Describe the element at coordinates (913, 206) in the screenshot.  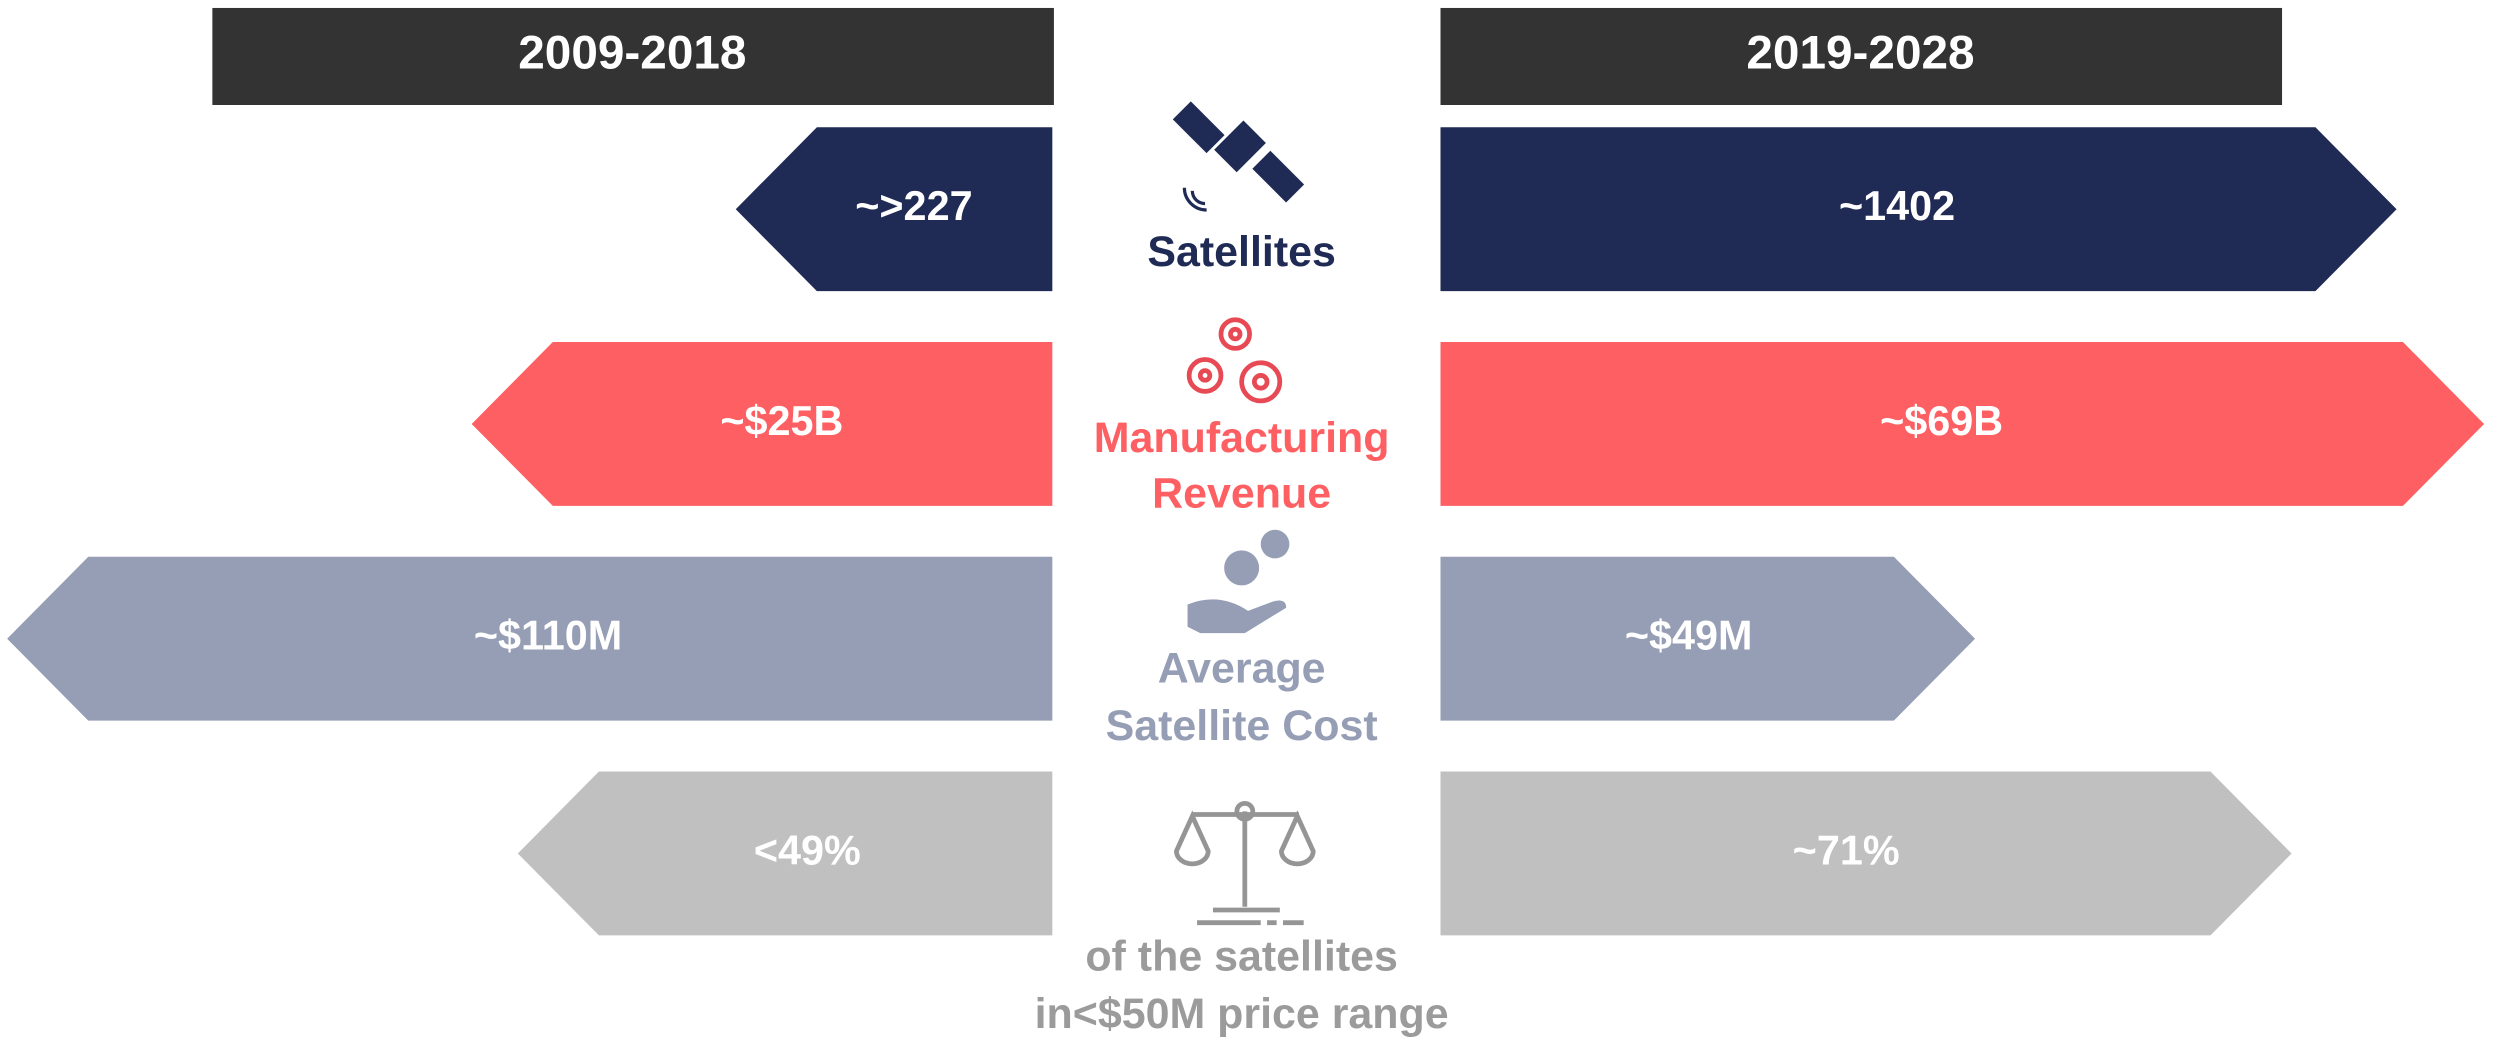
I see `left-value: ~>227` at that location.